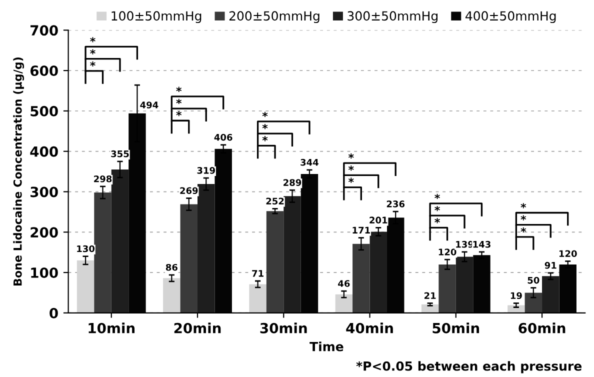 Image resolution: width=594 pixels, height=377 pixels. What do you see at coordinates (379, 220) in the screenshot?
I see `data-label: 201` at bounding box center [379, 220].